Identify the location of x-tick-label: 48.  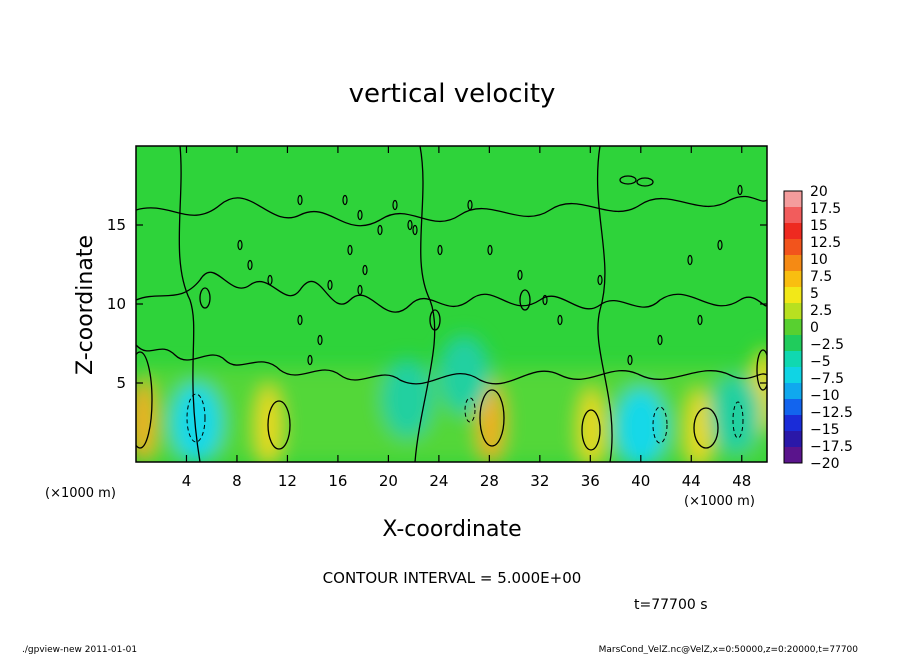
(741, 481).